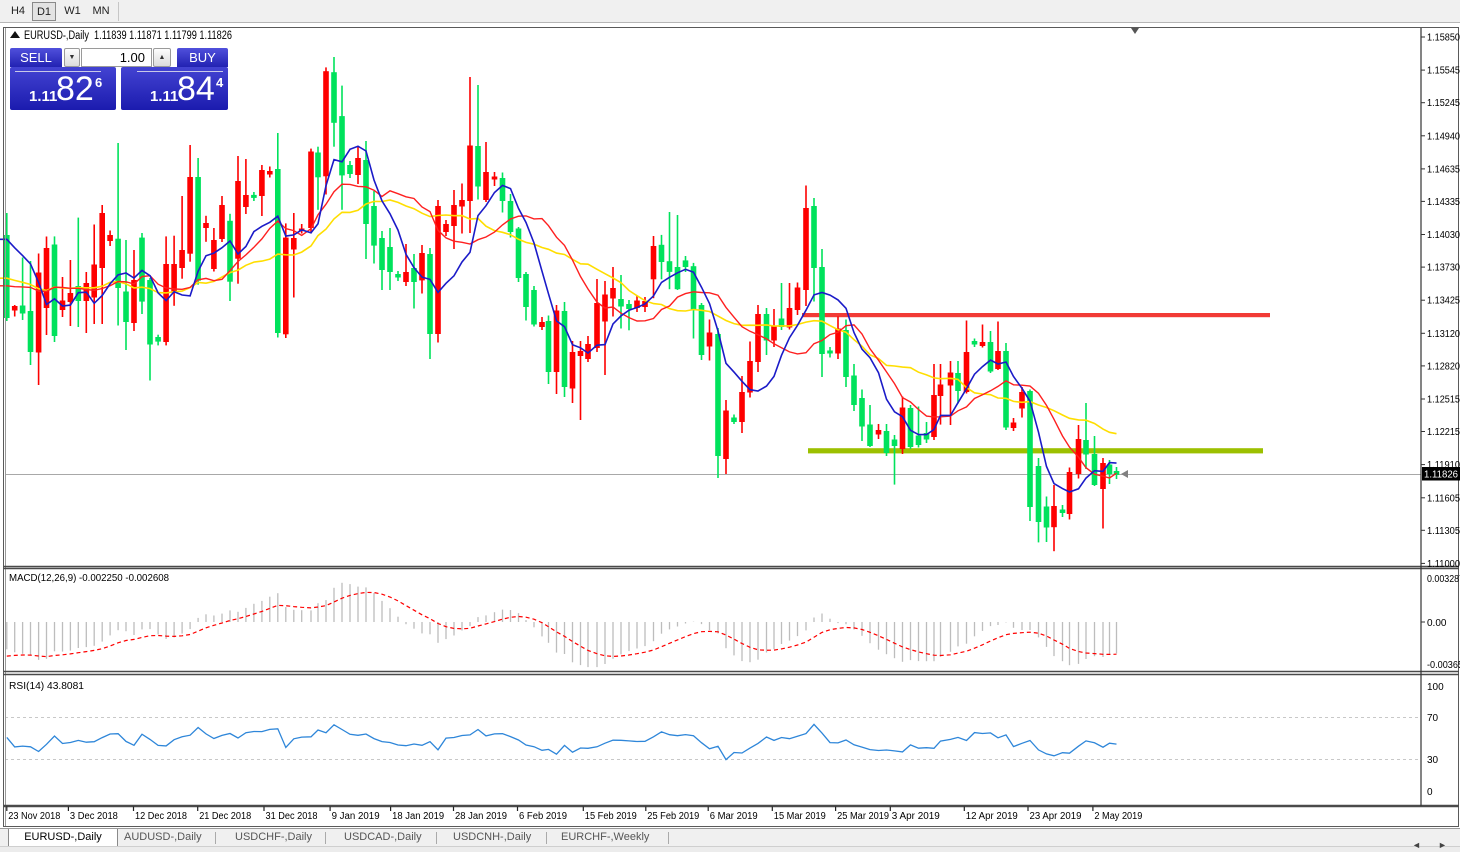 The height and width of the screenshot is (852, 1460). I want to click on svg-text: 25 Mar 2019, so click(863, 816).